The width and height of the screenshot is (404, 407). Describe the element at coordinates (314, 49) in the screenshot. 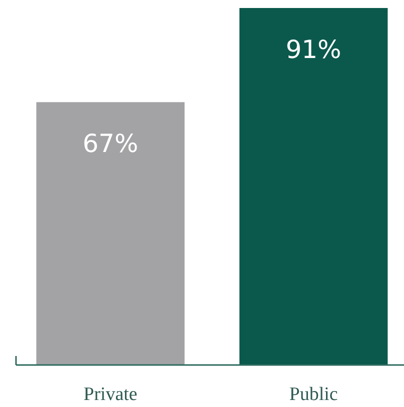

I see `data-label: 91%` at that location.